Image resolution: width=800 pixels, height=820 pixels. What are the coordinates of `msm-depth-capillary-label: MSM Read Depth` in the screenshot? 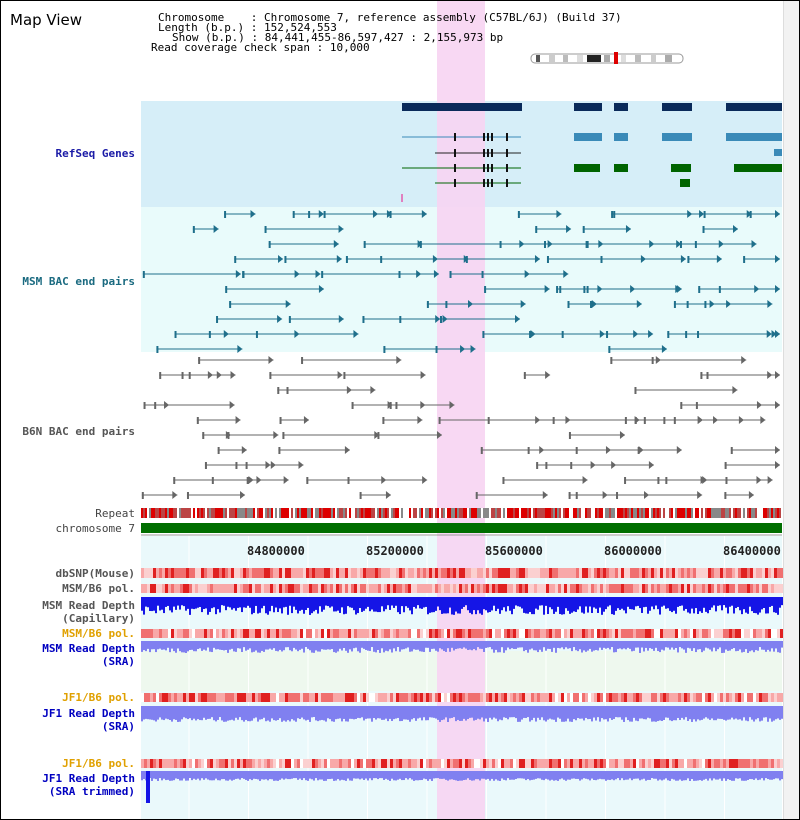 It's located at (88, 605).